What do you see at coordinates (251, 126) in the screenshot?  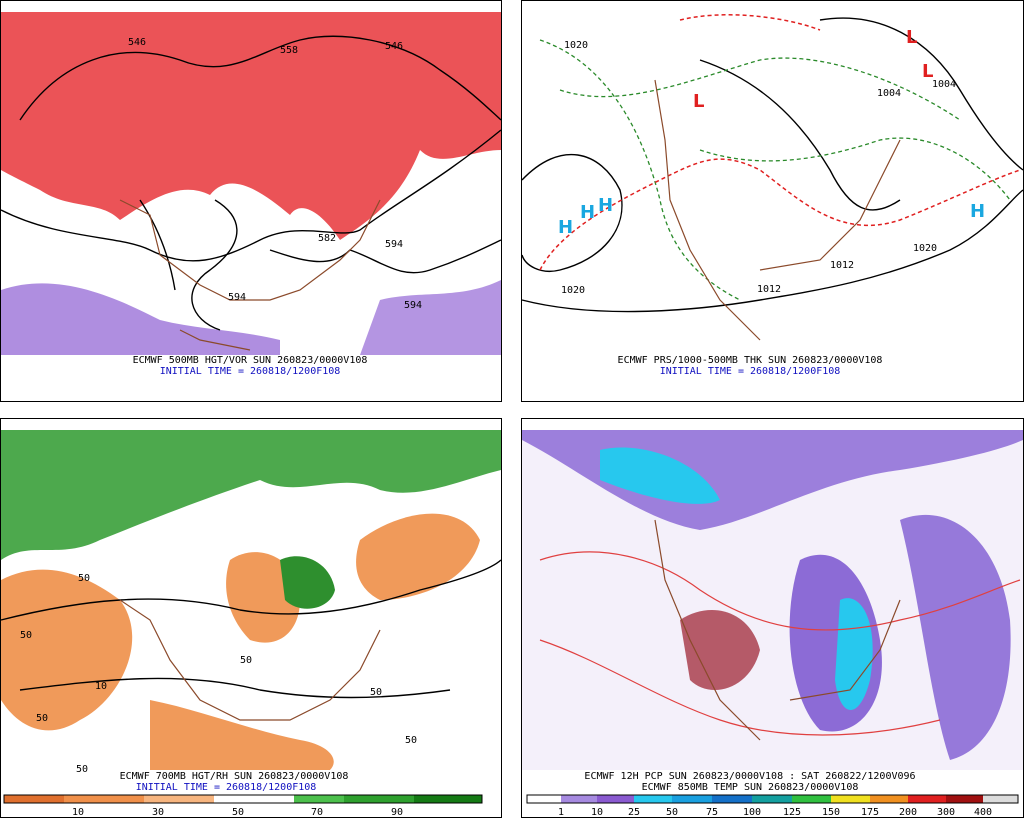 I see `vorticity-max` at bounding box center [251, 126].